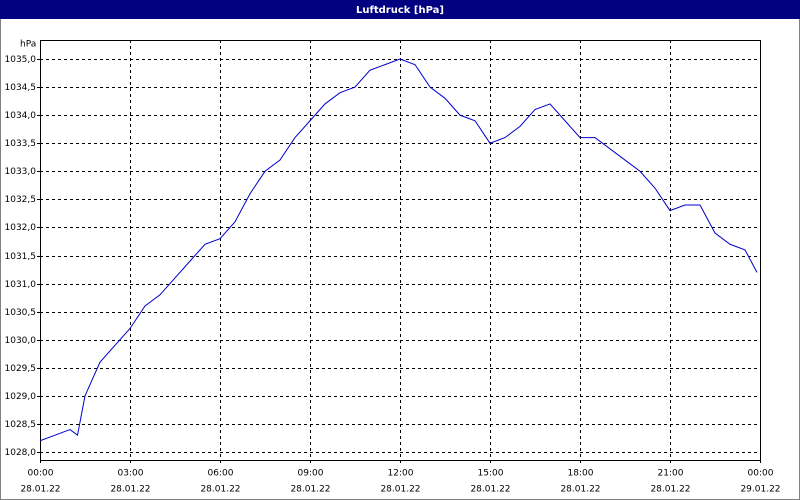 This screenshot has width=800, height=500. I want to click on x-tick-label: 03:00, so click(131, 474).